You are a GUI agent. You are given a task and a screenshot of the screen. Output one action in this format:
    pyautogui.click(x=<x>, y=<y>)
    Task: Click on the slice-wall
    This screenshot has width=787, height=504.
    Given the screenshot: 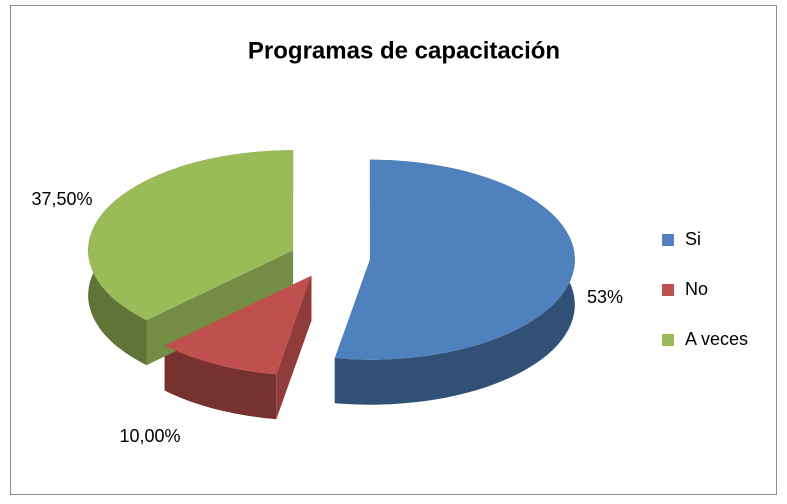 What is the action you would take?
    pyautogui.click(x=220, y=382)
    